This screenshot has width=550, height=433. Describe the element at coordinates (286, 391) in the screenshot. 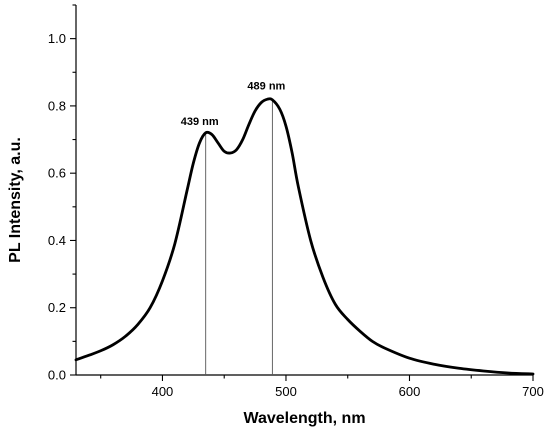

I see `x-tick-label: 500` at that location.